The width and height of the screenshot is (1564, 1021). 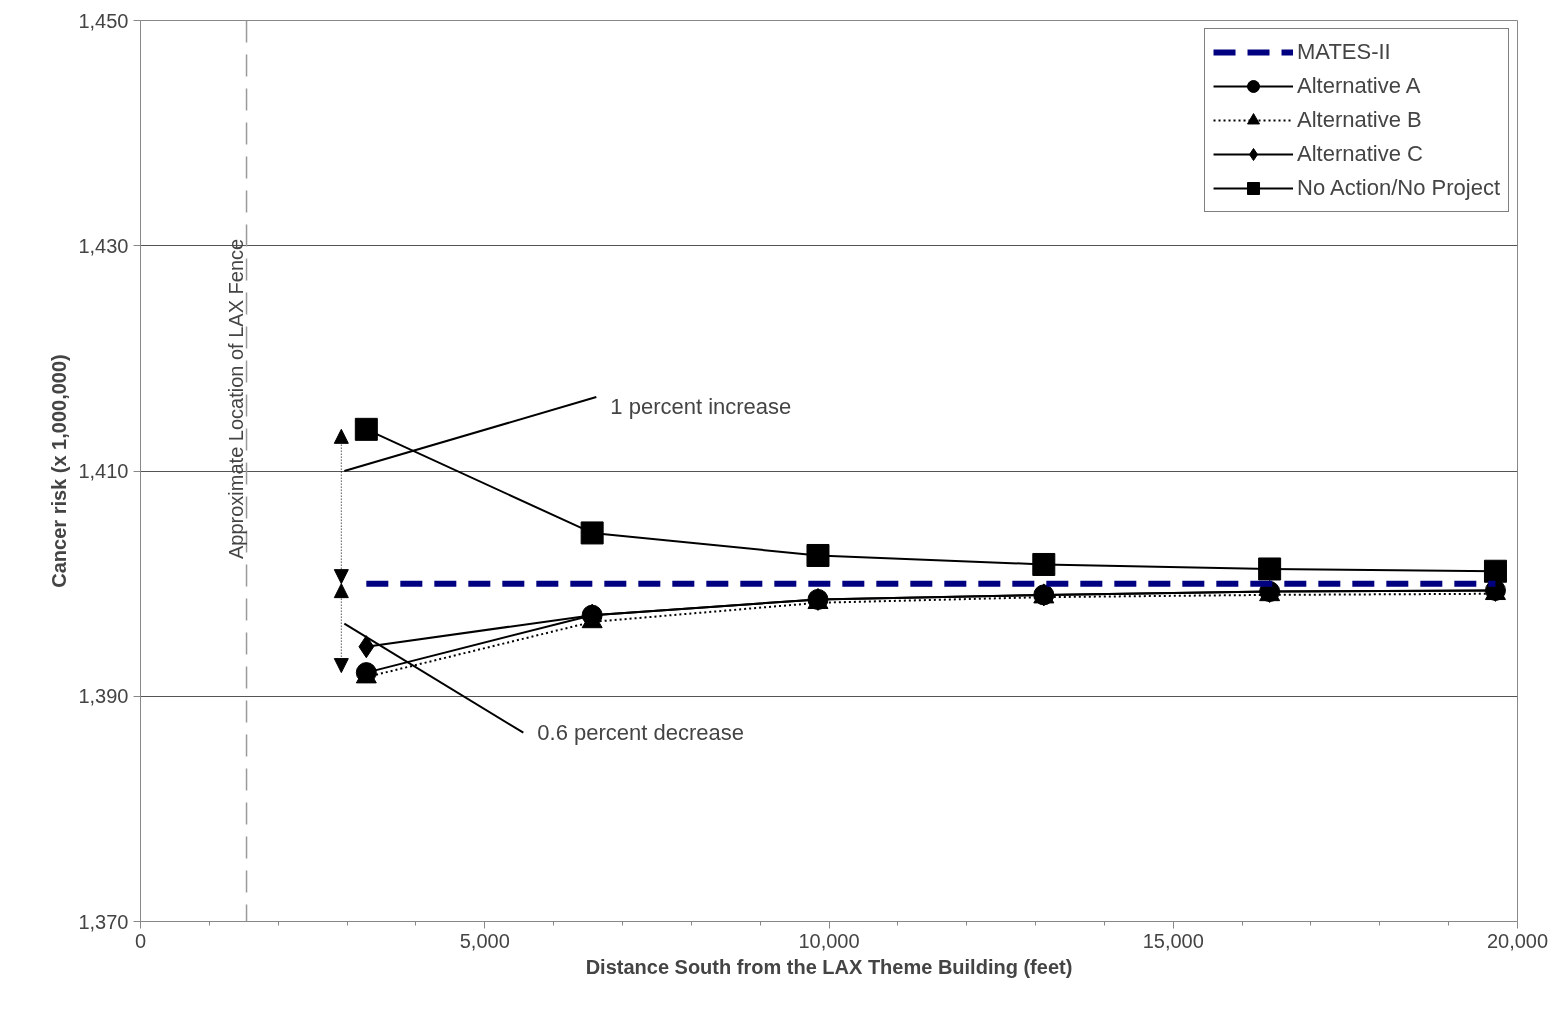 What do you see at coordinates (701, 407) in the screenshot?
I see `annotation: 1 percent increase` at bounding box center [701, 407].